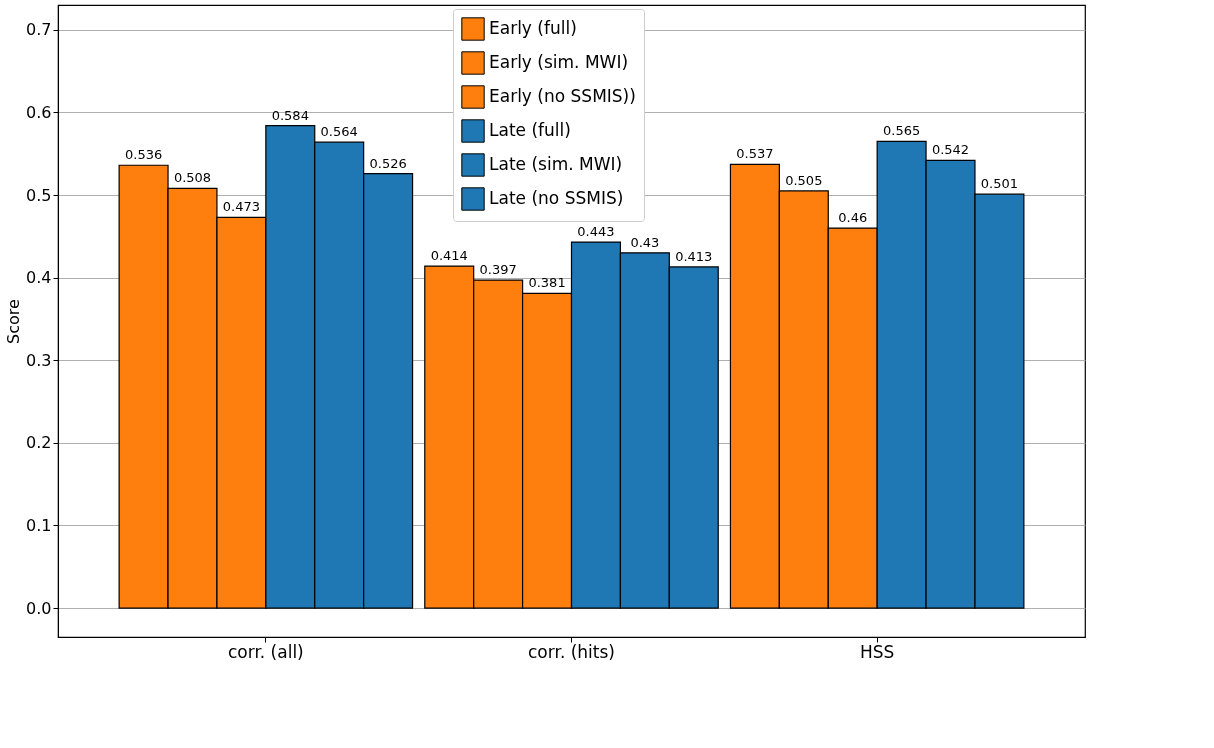 Image resolution: width=1214 pixels, height=748 pixels. Describe the element at coordinates (804, 180) in the screenshot. I see `data-label: 0.505` at that location.